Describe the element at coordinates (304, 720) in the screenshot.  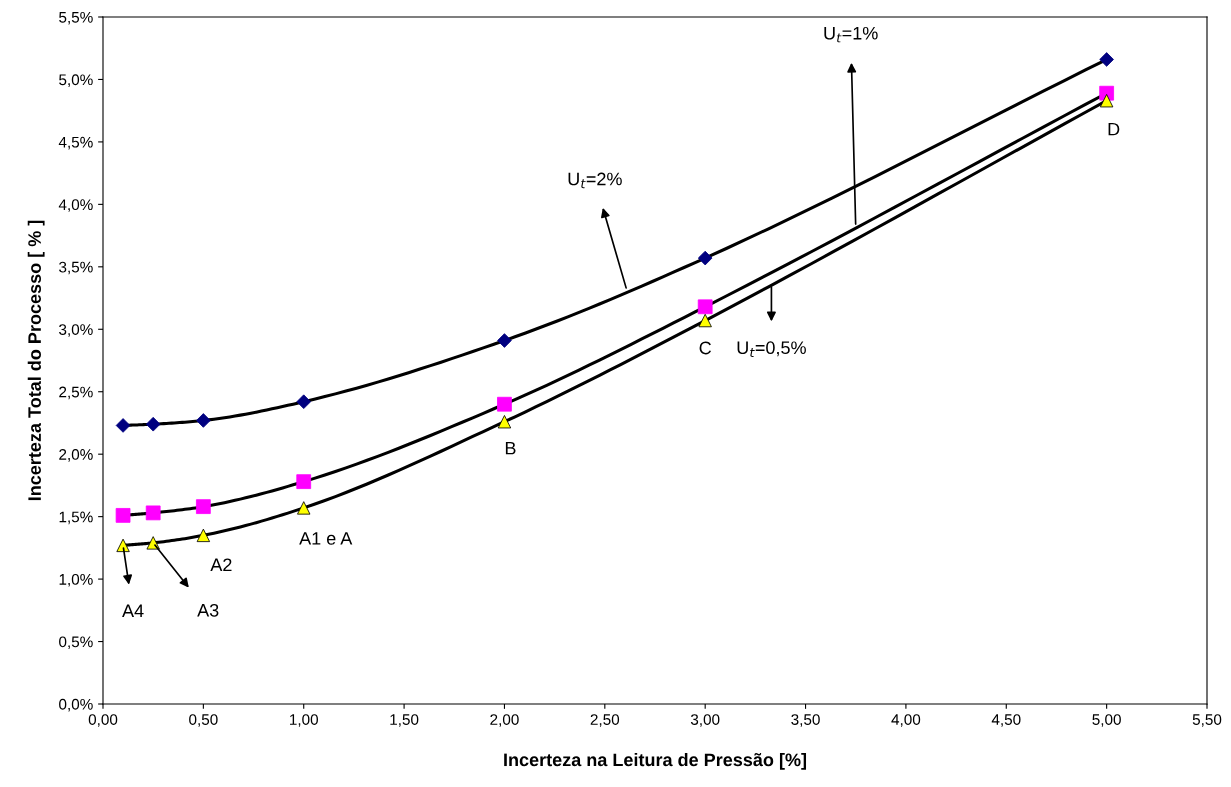
I see `x-tick-label: 1,00` at that location.